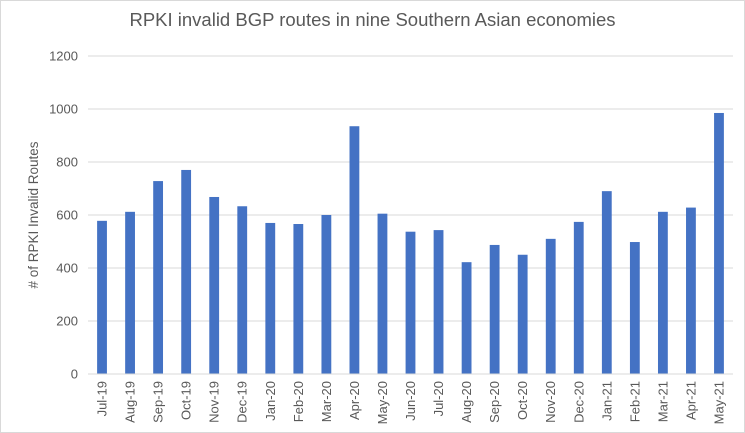 The image size is (745, 433). I want to click on y-tick-label: 0, so click(74, 374).